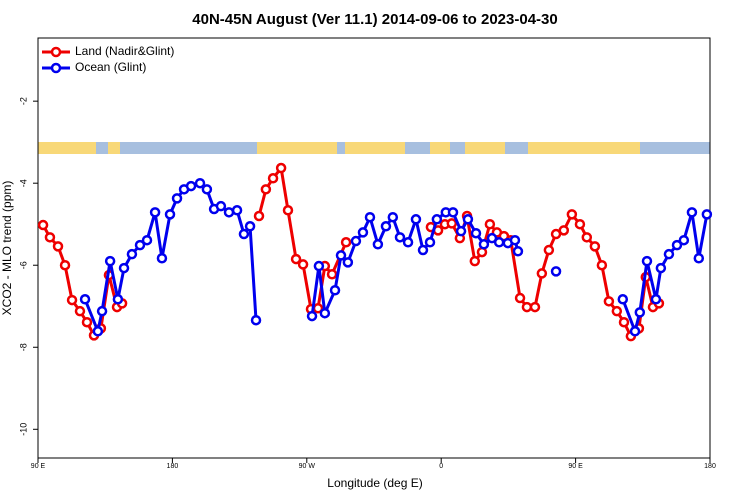 The image size is (750, 500). I want to click on y-tick-label: -6, so click(23, 265).